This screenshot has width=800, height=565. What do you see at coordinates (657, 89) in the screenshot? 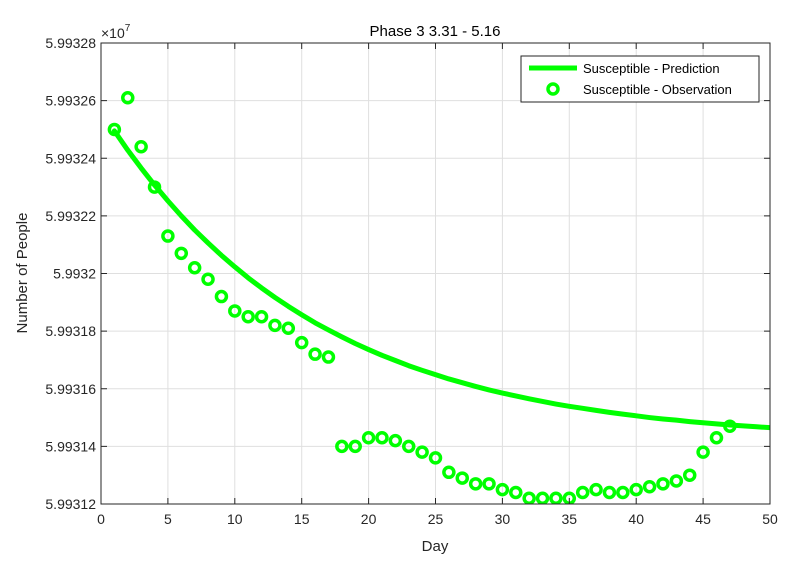
I see `legend-observation-label: Susceptible - Observation` at bounding box center [657, 89].